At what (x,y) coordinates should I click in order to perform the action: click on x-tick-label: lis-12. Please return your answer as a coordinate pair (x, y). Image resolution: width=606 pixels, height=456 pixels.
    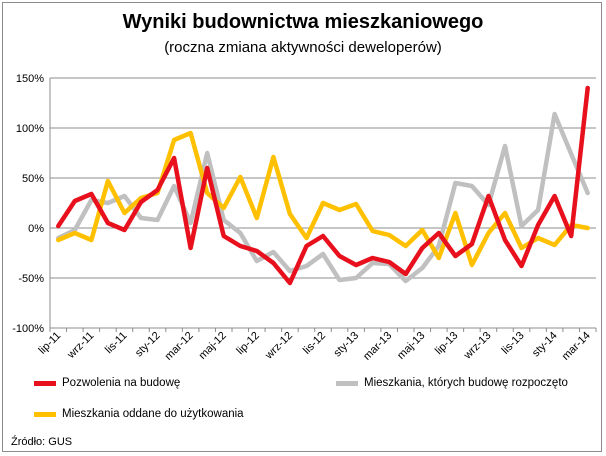
    Looking at the image, I should click on (314, 343).